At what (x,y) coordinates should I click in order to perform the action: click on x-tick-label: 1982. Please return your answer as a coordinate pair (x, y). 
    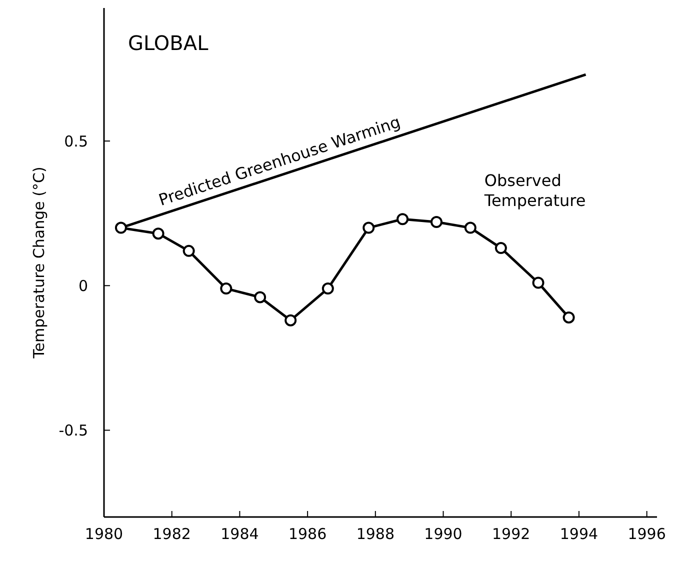
    Looking at the image, I should click on (171, 534).